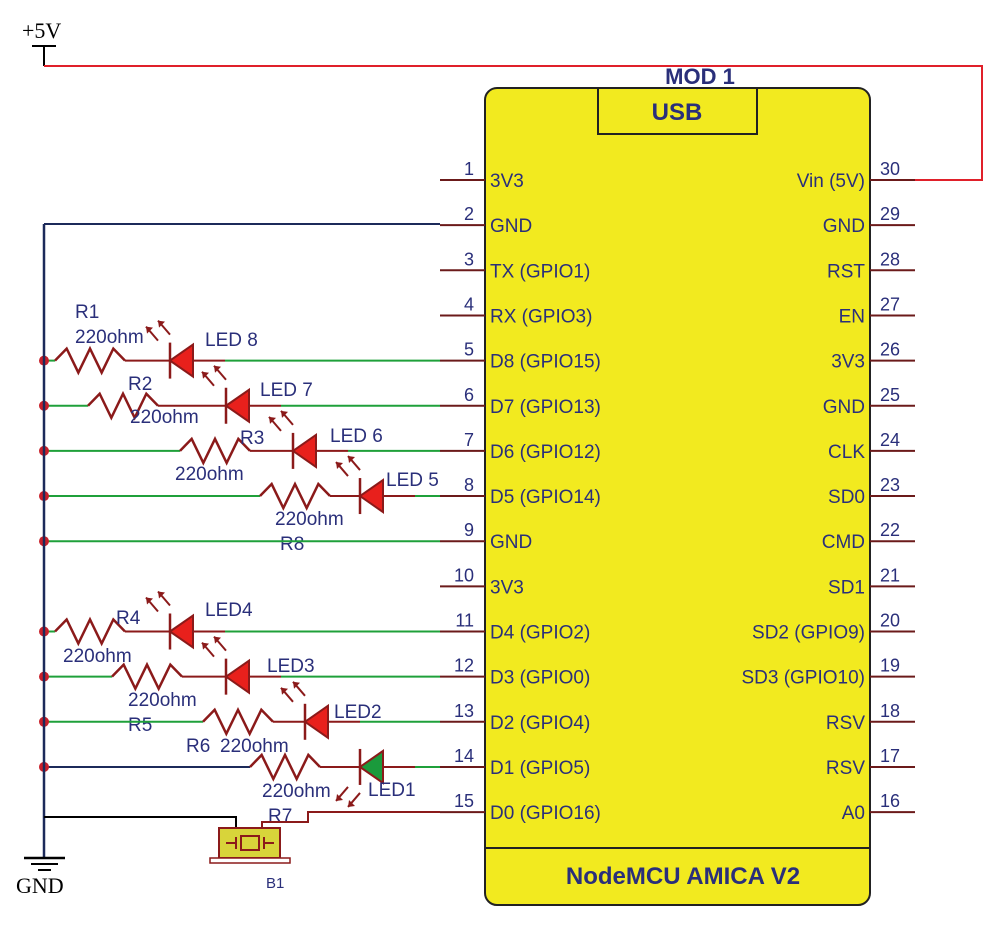 The image size is (1000, 926). I want to click on resistor-R4, so click(90, 631).